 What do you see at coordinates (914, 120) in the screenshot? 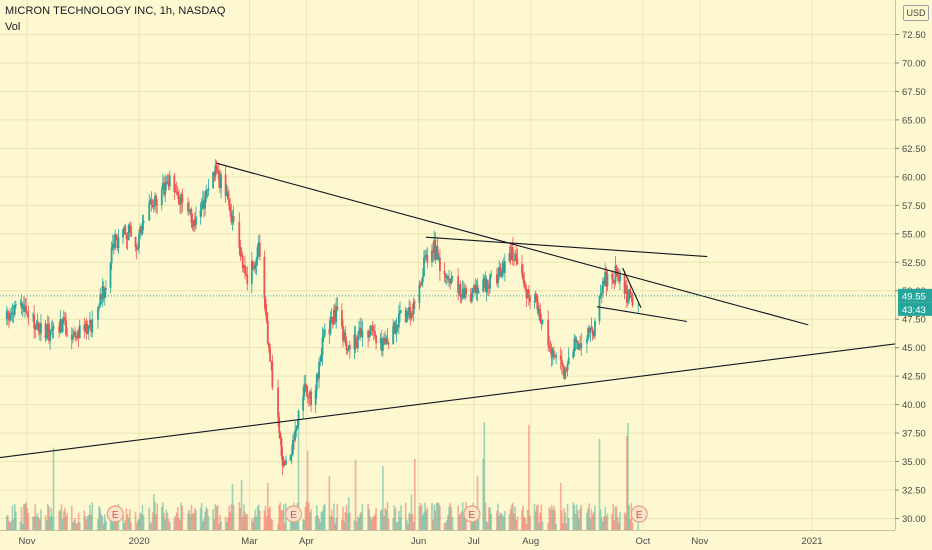
I see `price-axis-label: 65.00` at bounding box center [914, 120].